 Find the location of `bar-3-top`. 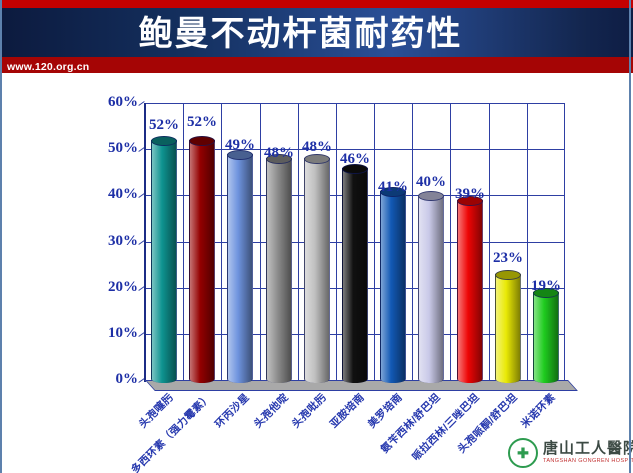

bar-3-top is located at coordinates (240, 155).